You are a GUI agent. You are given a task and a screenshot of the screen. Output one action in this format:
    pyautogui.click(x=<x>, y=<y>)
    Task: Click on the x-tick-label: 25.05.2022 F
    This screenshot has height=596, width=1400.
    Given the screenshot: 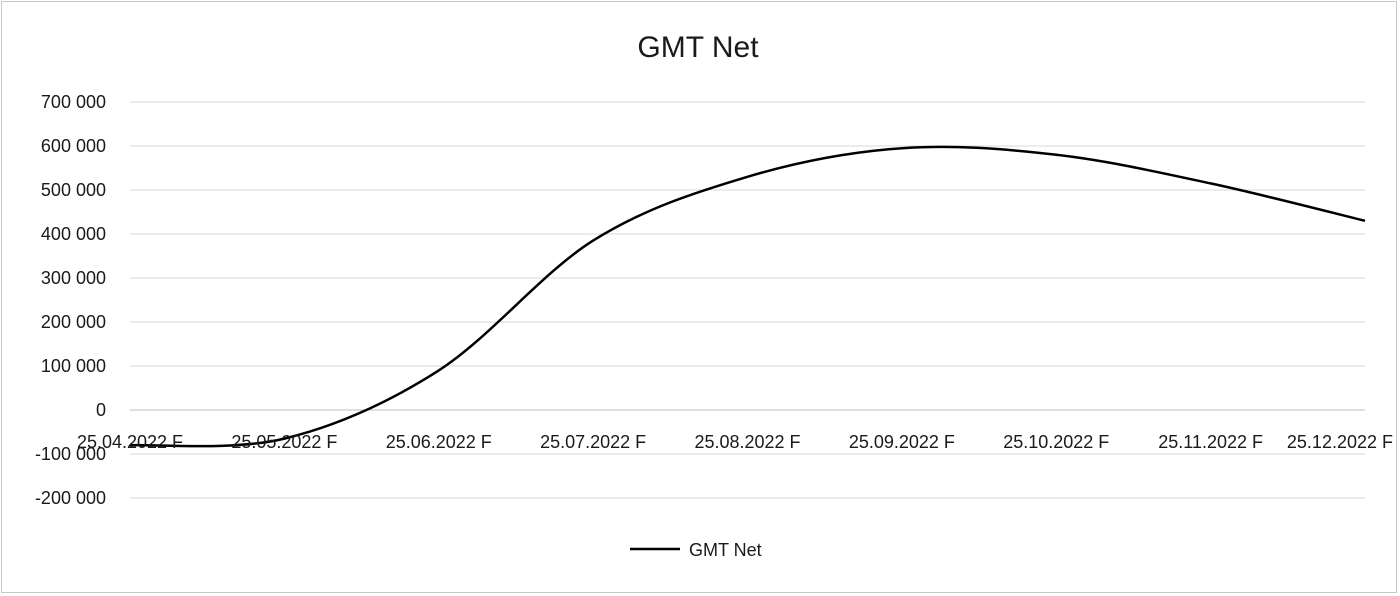 What is the action you would take?
    pyautogui.click(x=284, y=442)
    